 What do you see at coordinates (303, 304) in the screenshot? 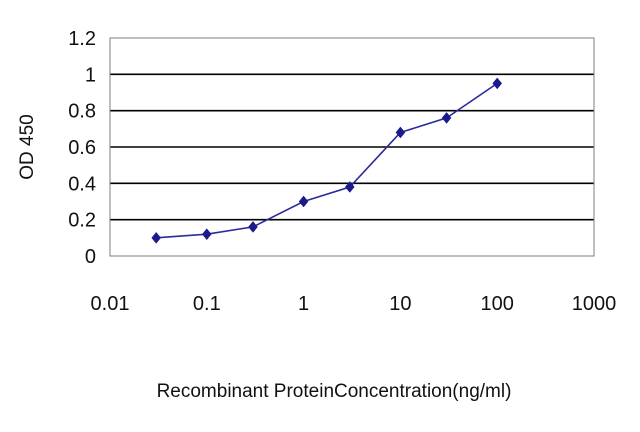
I see `x-tick-label-2: 1` at bounding box center [303, 304].